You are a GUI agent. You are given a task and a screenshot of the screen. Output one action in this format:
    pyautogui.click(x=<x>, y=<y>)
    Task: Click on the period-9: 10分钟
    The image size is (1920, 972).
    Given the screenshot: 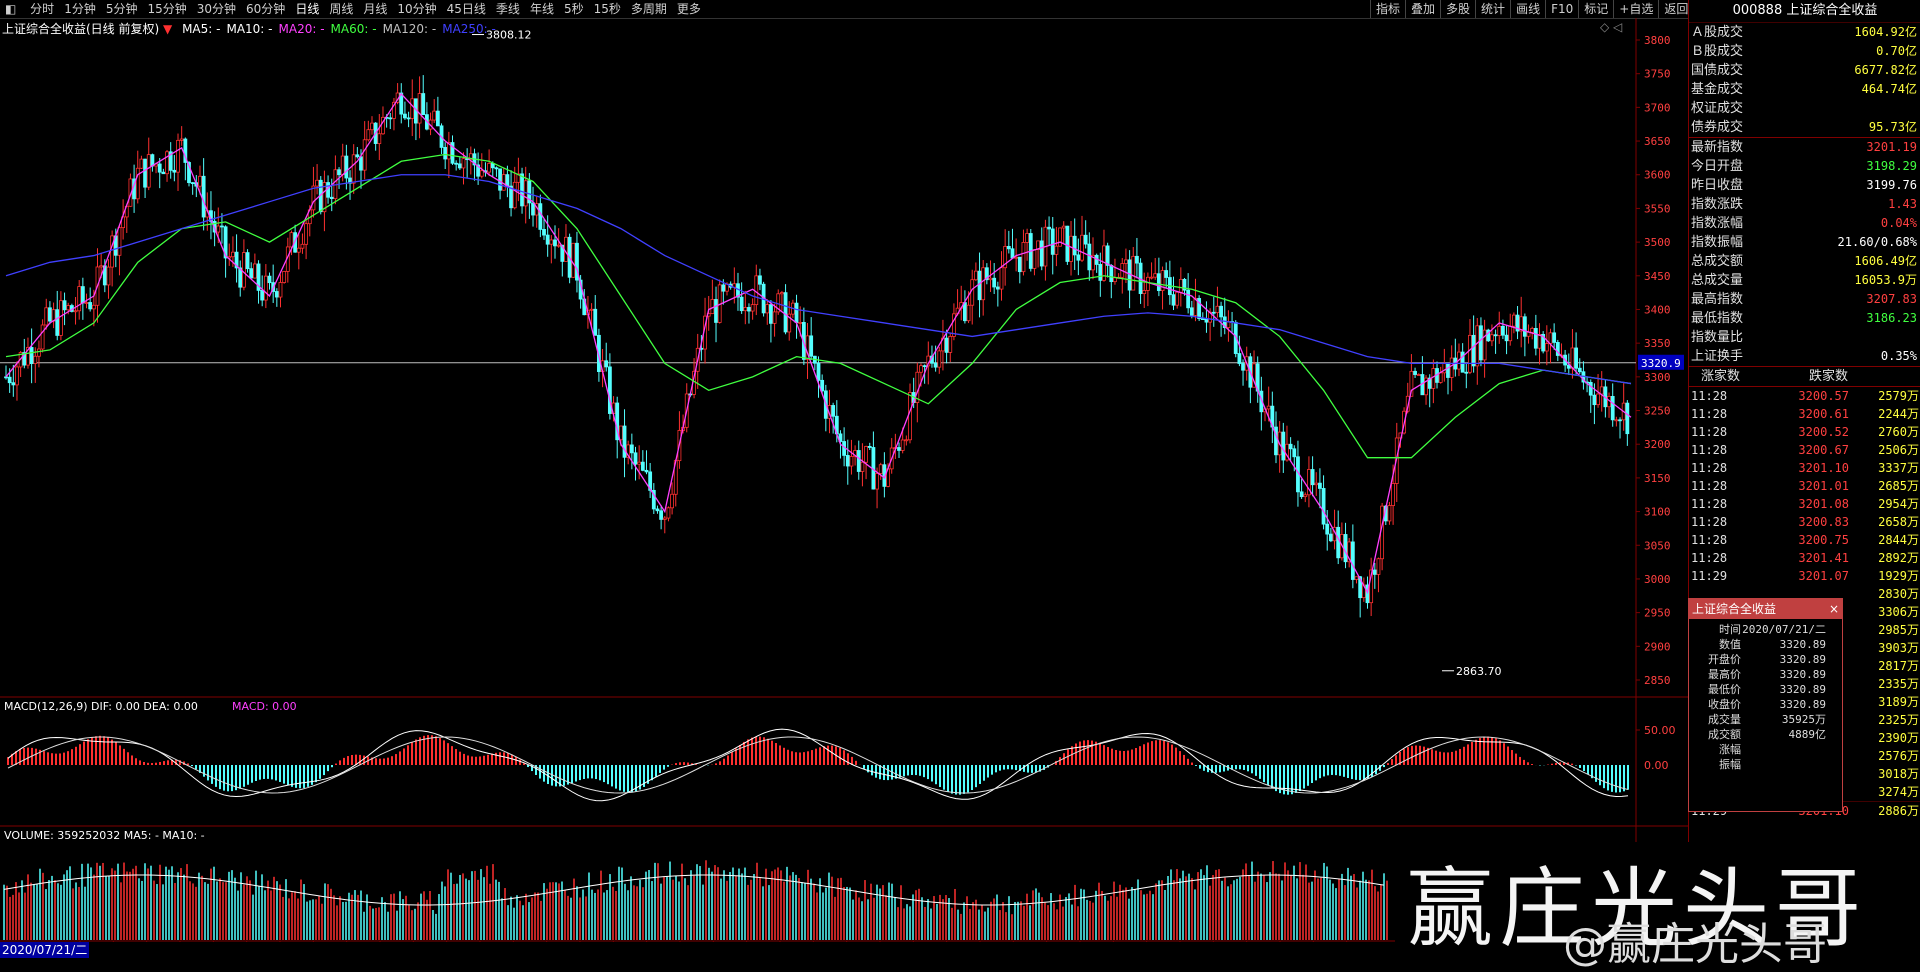 What is the action you would take?
    pyautogui.click(x=417, y=9)
    